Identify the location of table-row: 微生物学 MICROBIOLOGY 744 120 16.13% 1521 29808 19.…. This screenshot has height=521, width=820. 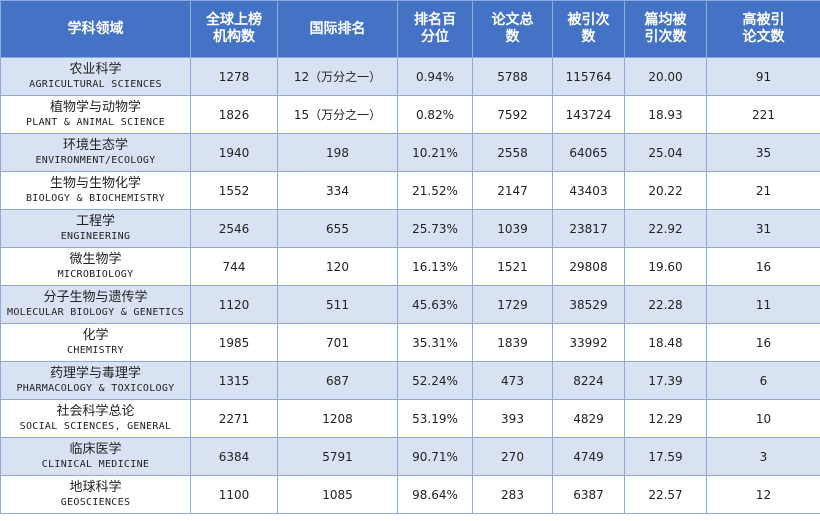
(410, 266).